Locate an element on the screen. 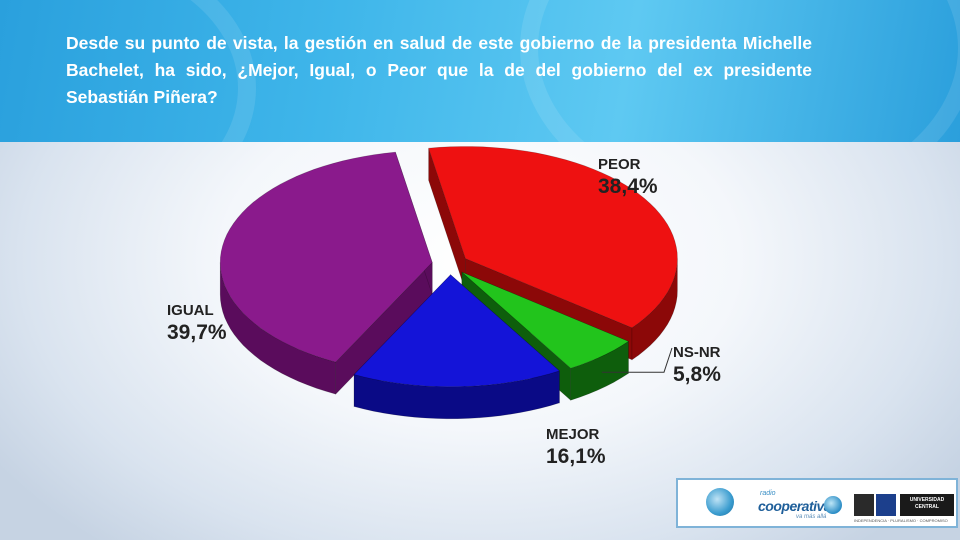  ns-nr-leader-line is located at coordinates (637, 360).